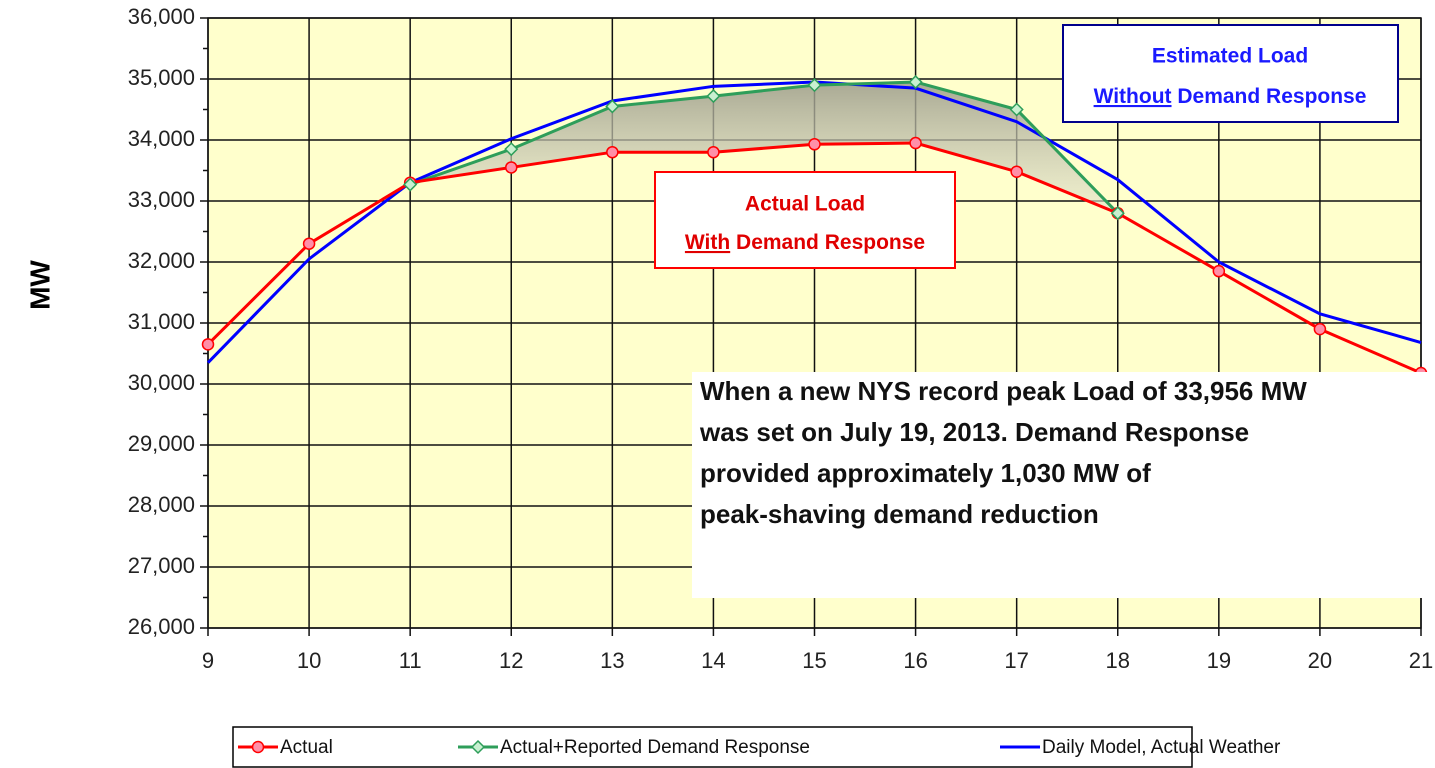  Describe the element at coordinates (39, 285) in the screenshot. I see `y-axis-label: MW` at that location.